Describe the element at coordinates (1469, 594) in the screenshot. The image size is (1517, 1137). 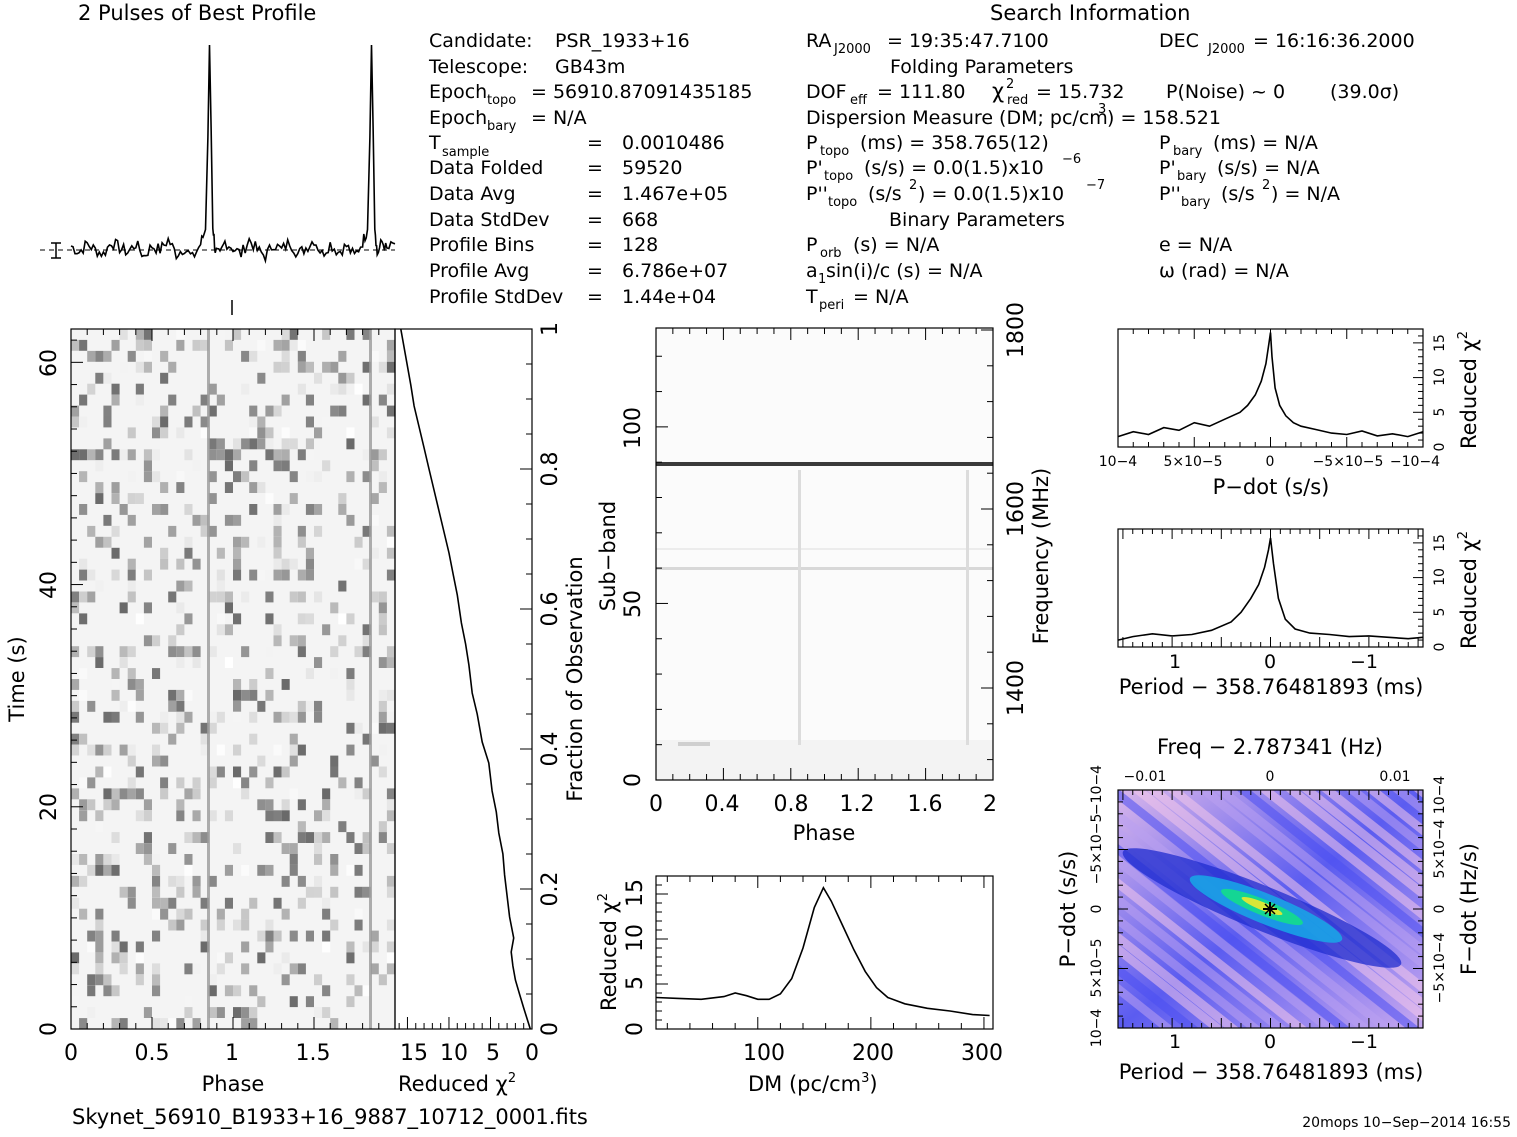
I see `pe-ylabel-main: Reduced χ` at that location.